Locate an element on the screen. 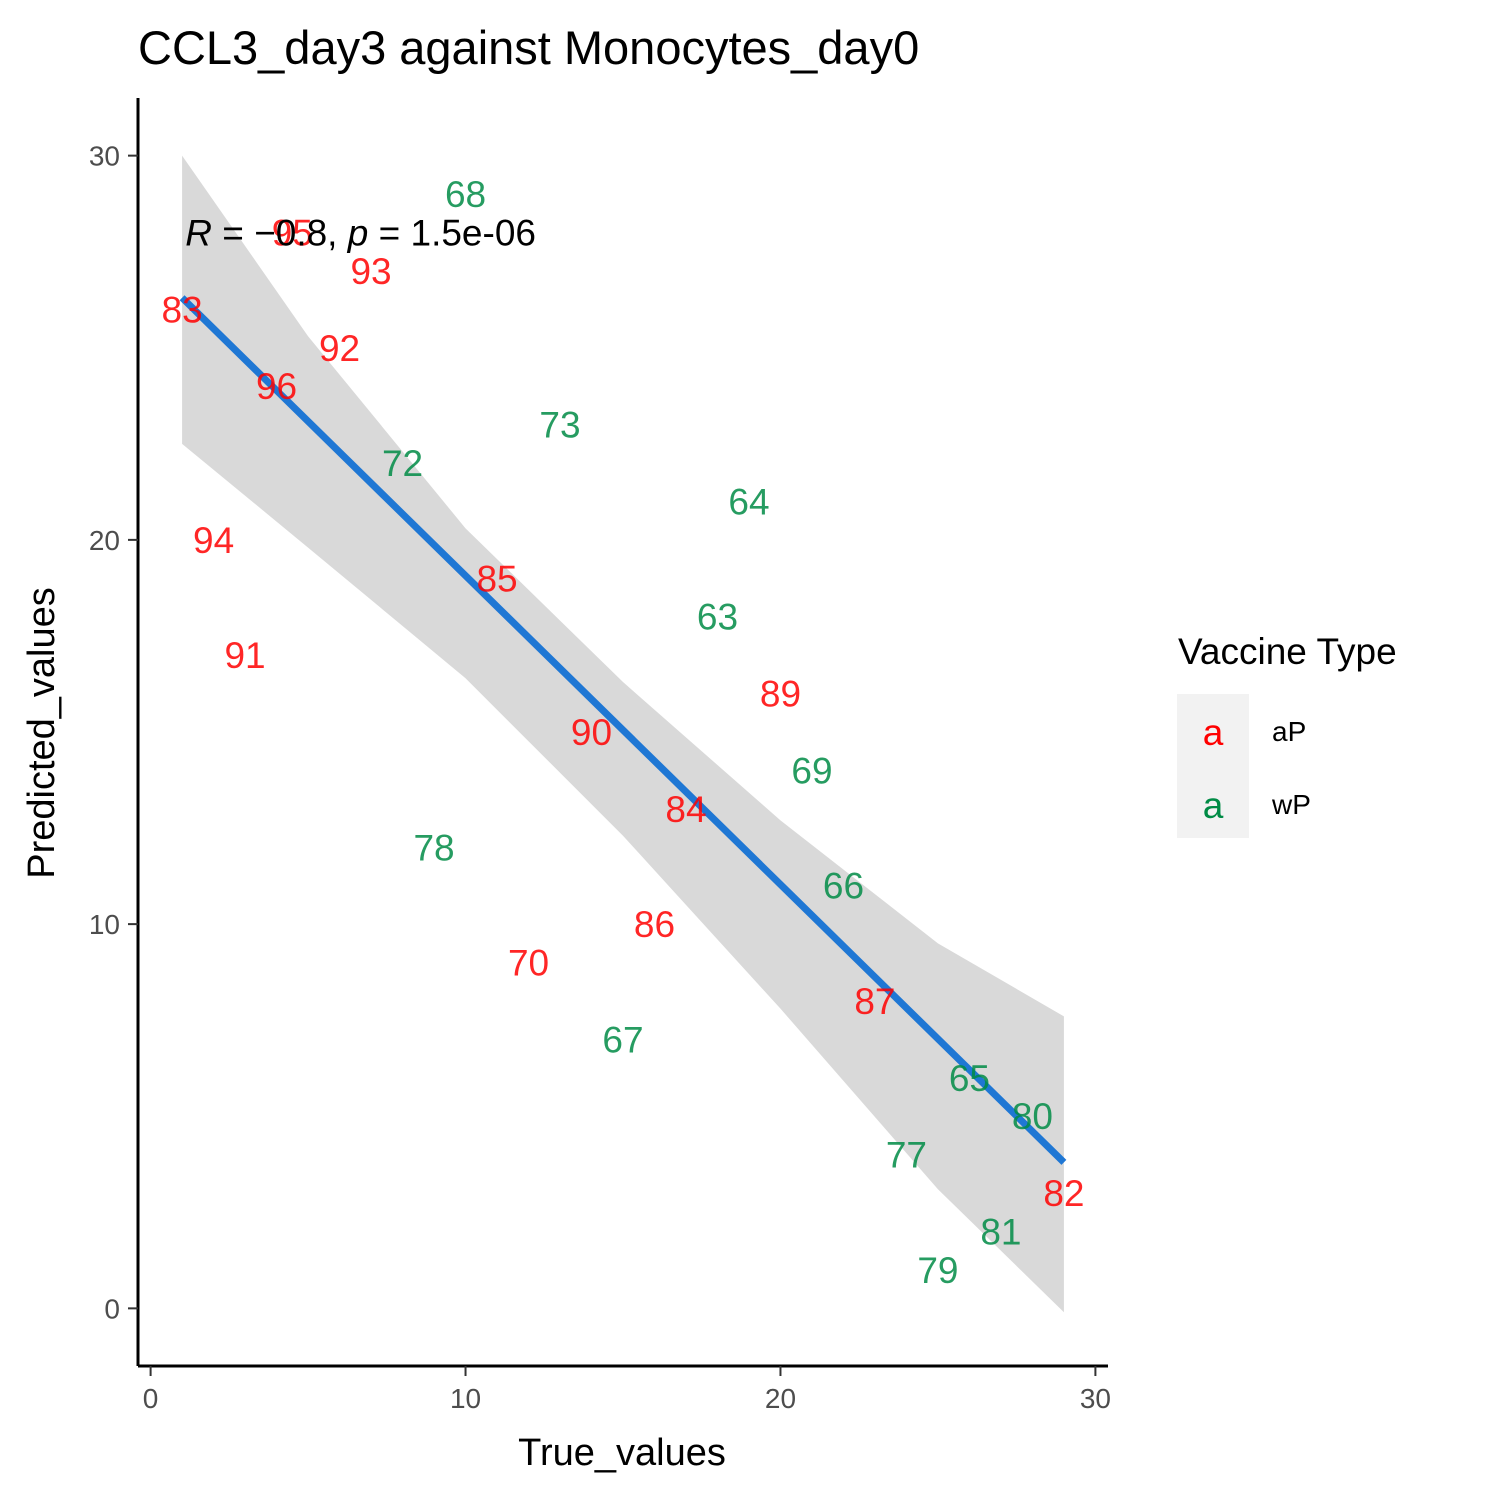 The image size is (1500, 1500). y-tick-label: 0 is located at coordinates (112, 1308).